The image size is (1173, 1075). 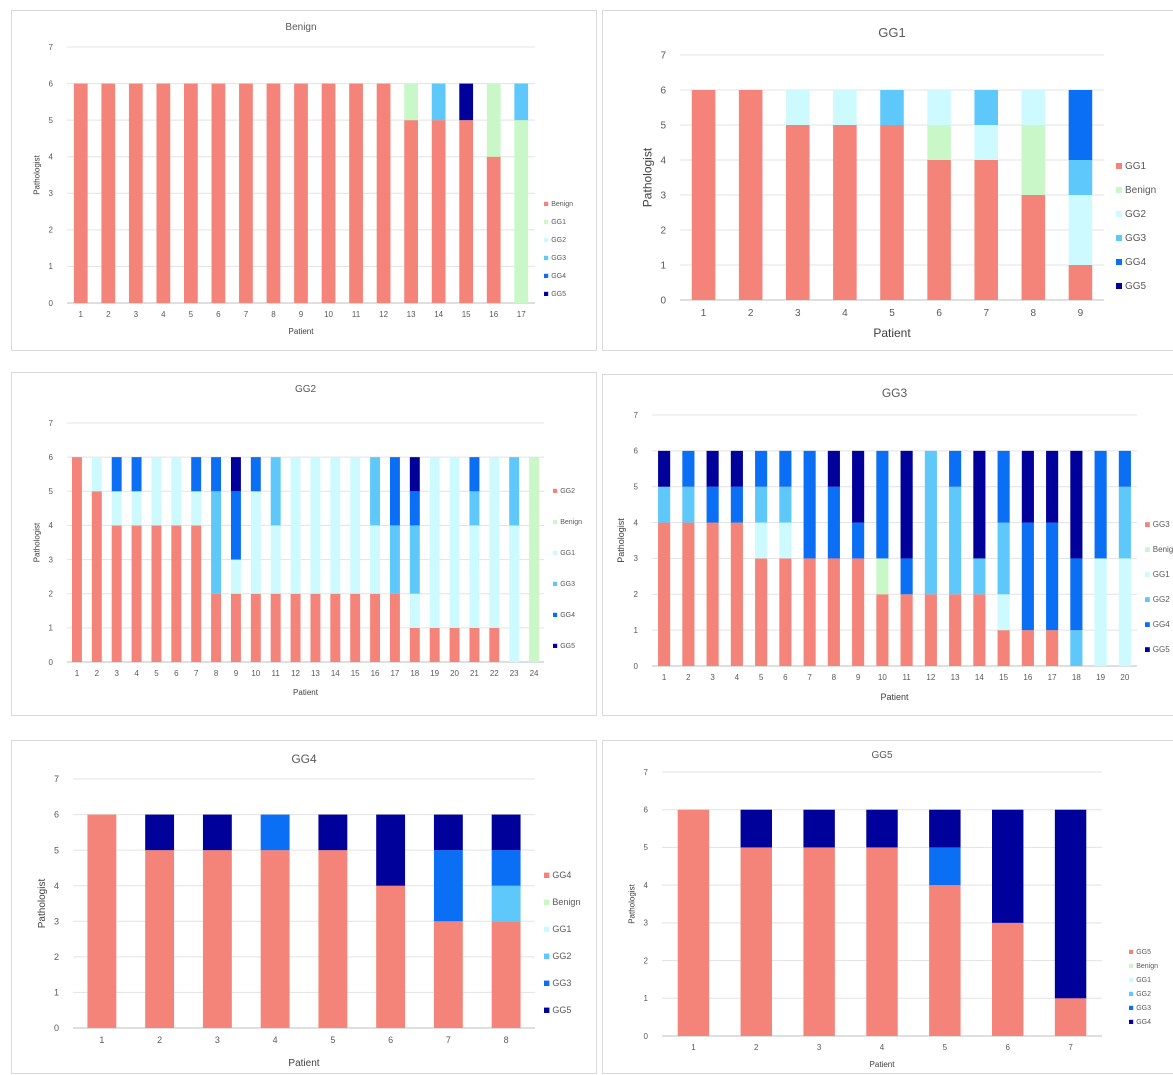 I want to click on y-tick-label: 3, so click(x=51, y=559).